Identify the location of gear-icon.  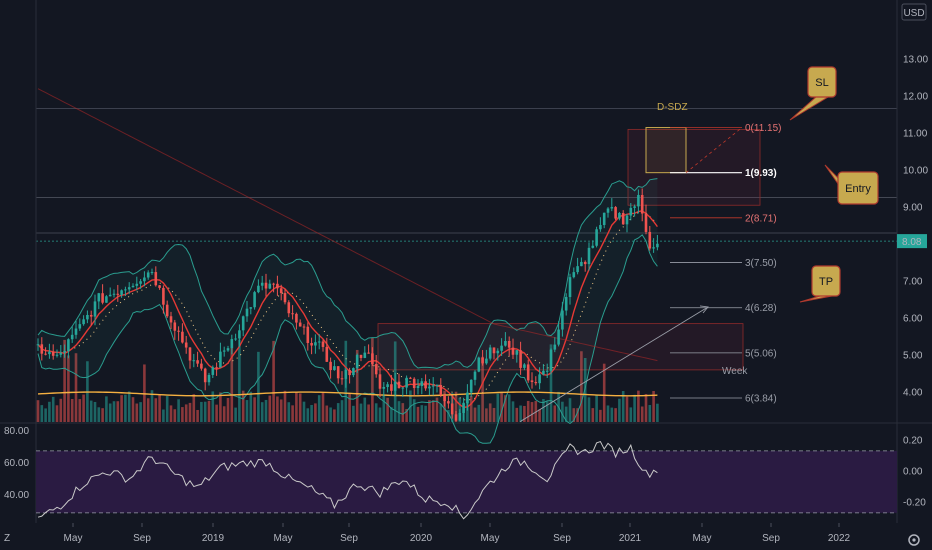
(914, 540).